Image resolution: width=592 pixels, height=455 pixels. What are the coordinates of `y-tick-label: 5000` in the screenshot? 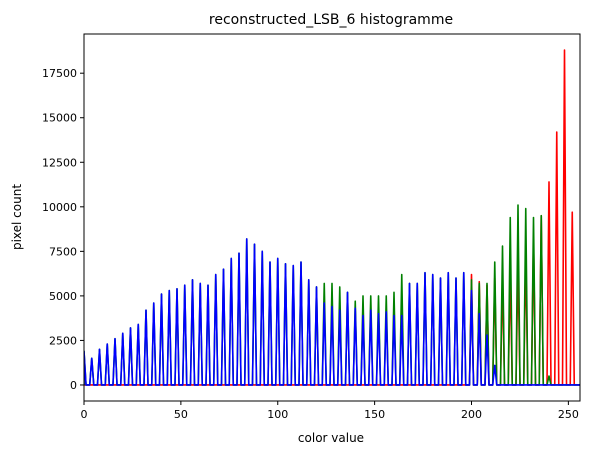 It's located at (63, 296).